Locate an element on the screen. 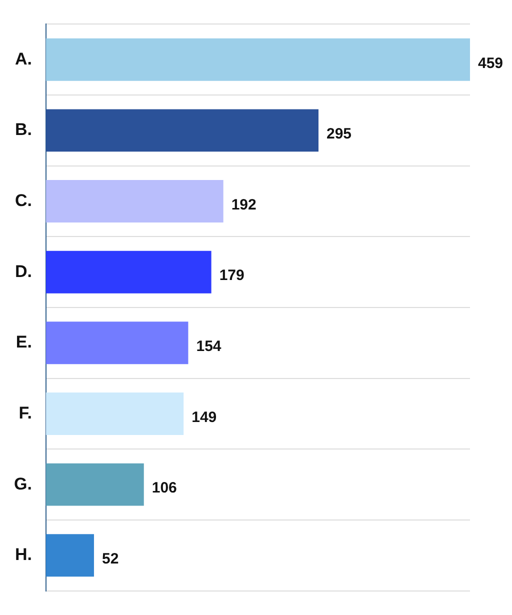  data-label: 106 is located at coordinates (164, 488).